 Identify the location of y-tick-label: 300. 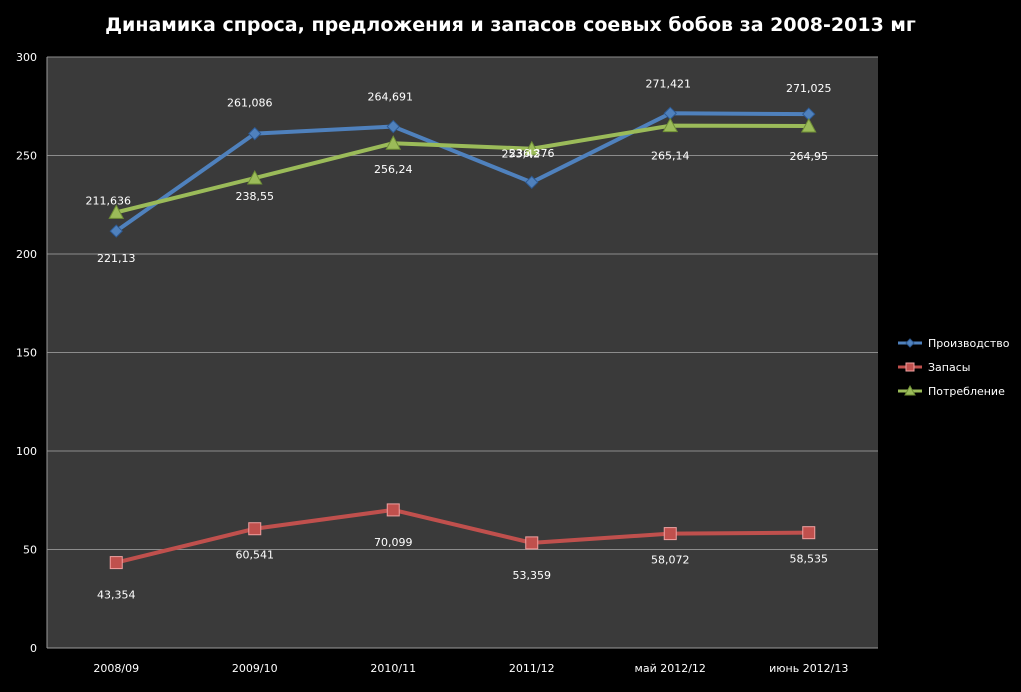
(26, 57).